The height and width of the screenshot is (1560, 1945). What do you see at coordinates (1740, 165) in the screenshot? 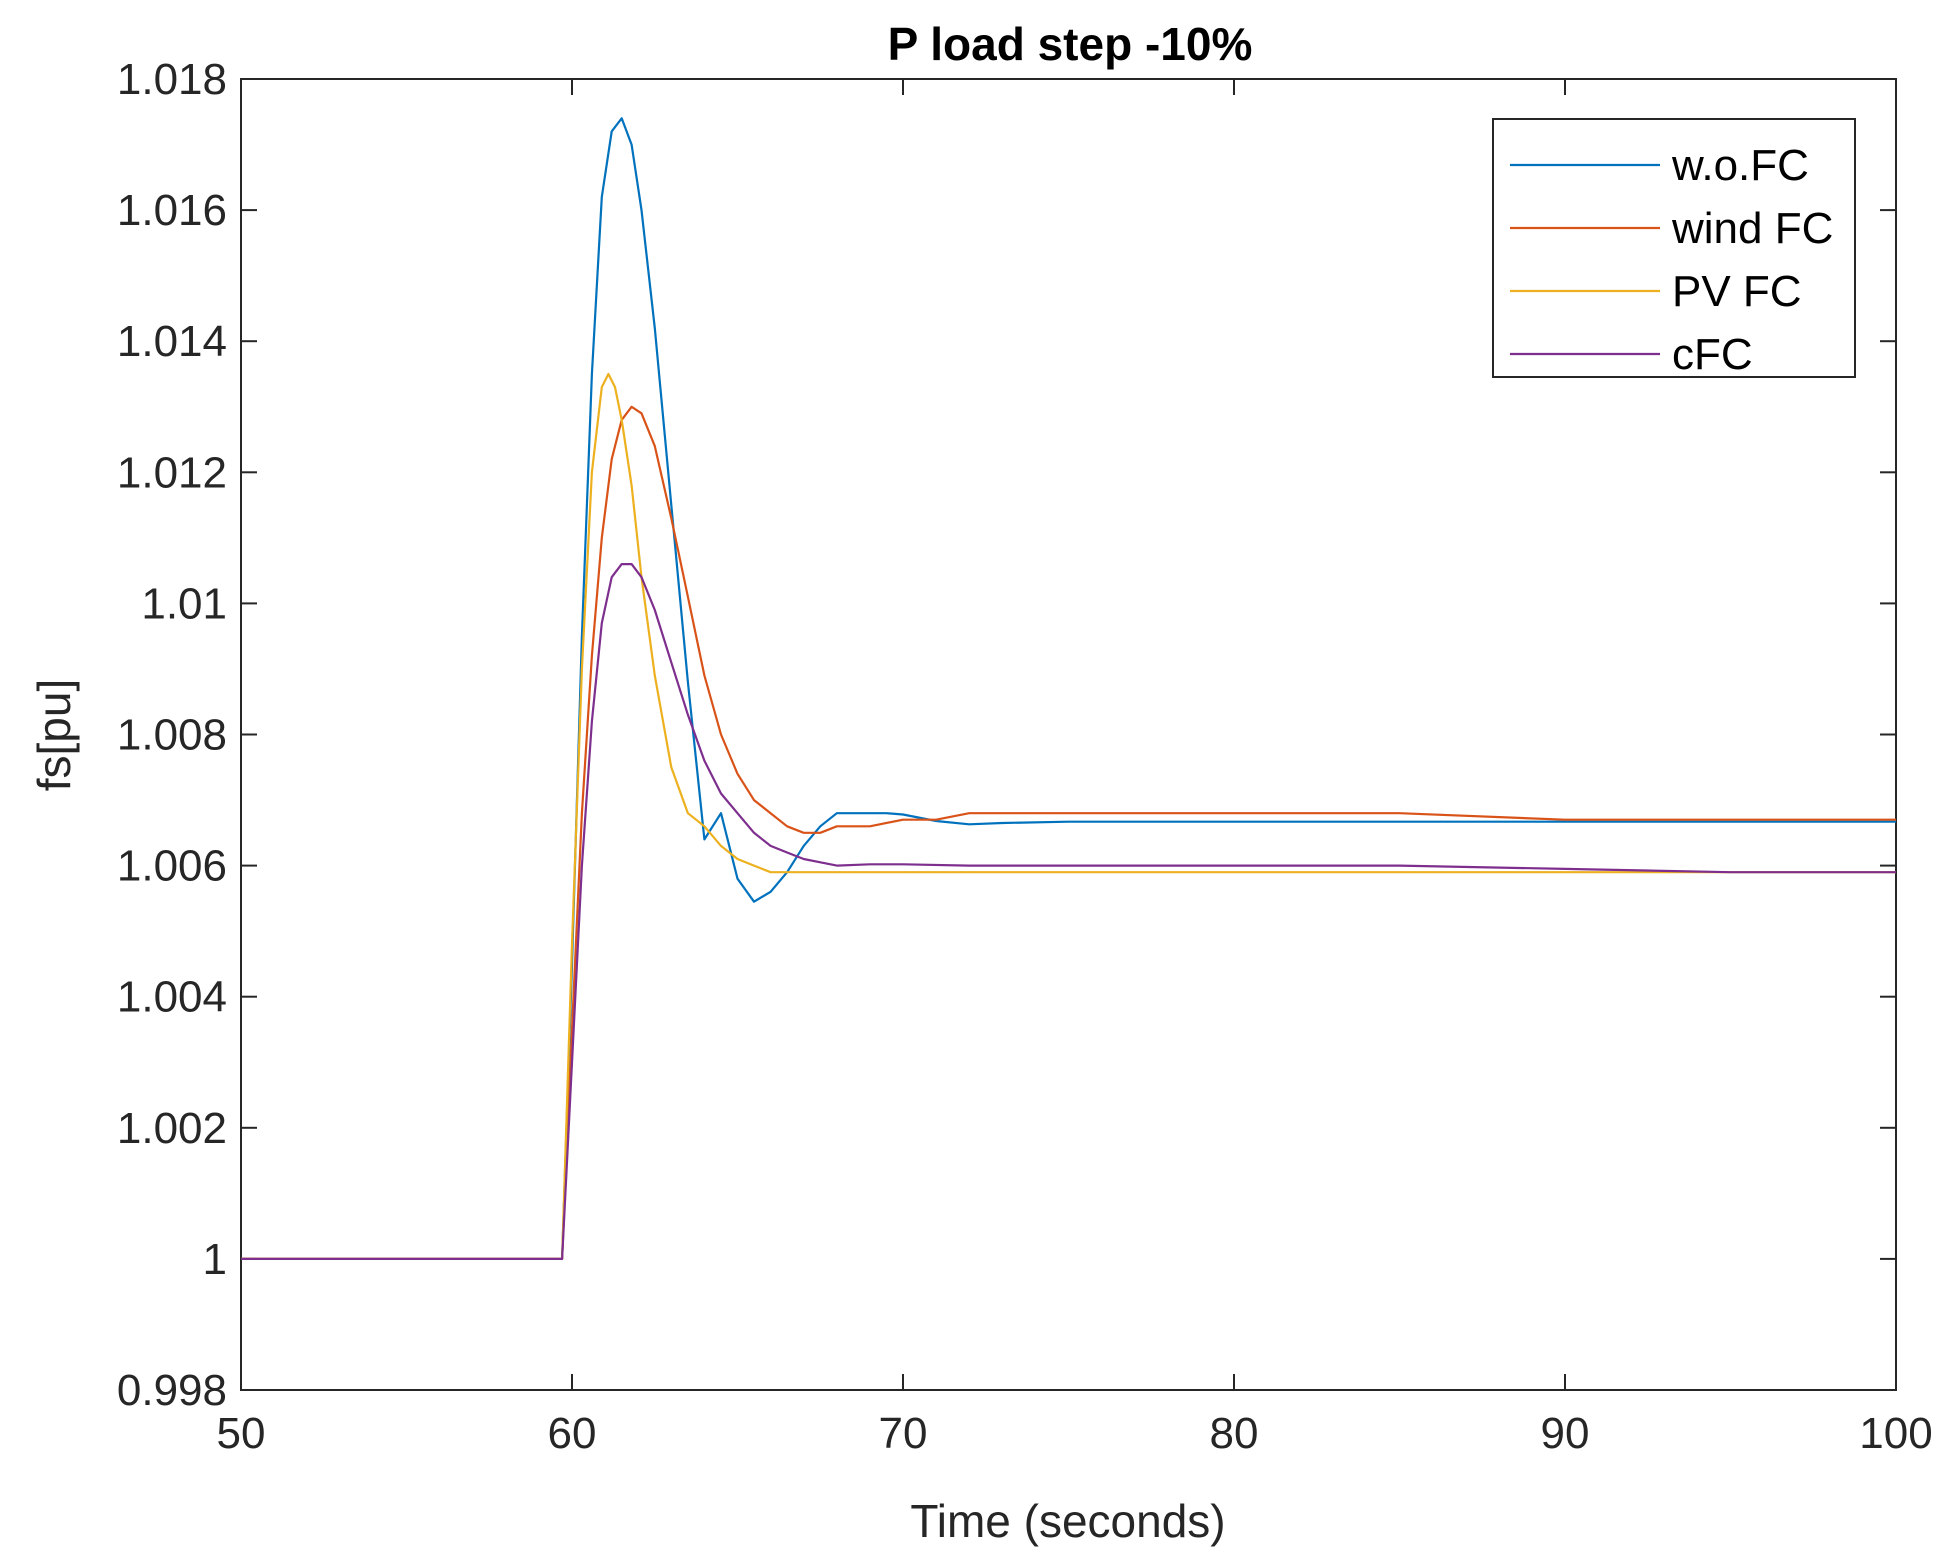
I see `legend-label: w.o.FC` at bounding box center [1740, 165].